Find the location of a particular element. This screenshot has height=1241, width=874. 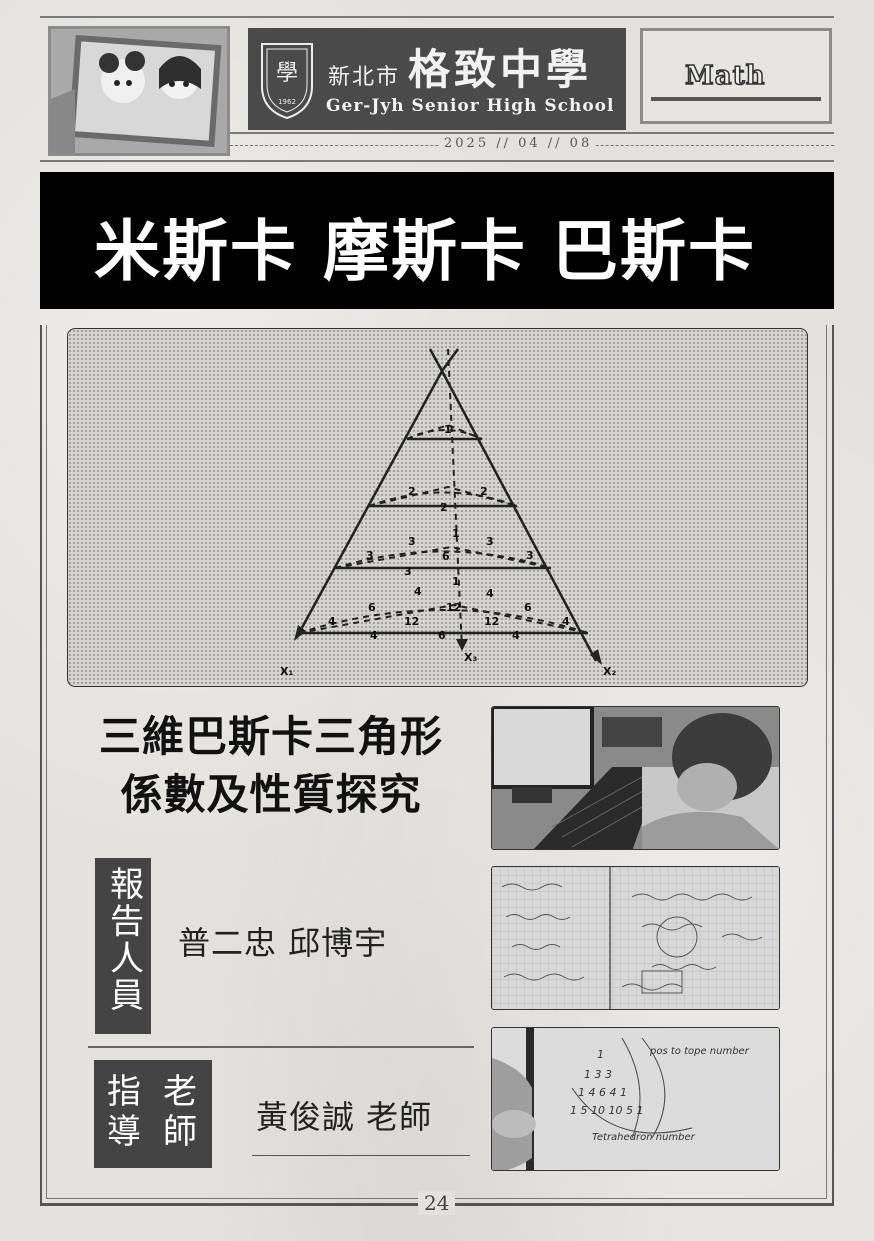

subtitle-line-1: 三維巴斯卡三角形 is located at coordinates (270, 736).